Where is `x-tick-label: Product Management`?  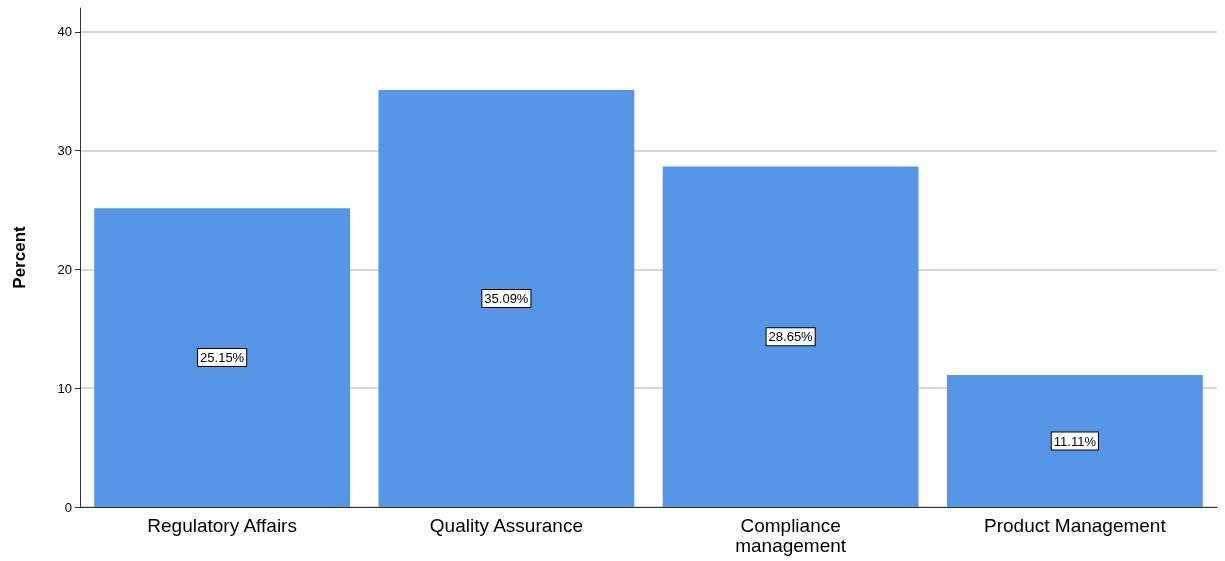
x-tick-label: Product Management is located at coordinates (1075, 525).